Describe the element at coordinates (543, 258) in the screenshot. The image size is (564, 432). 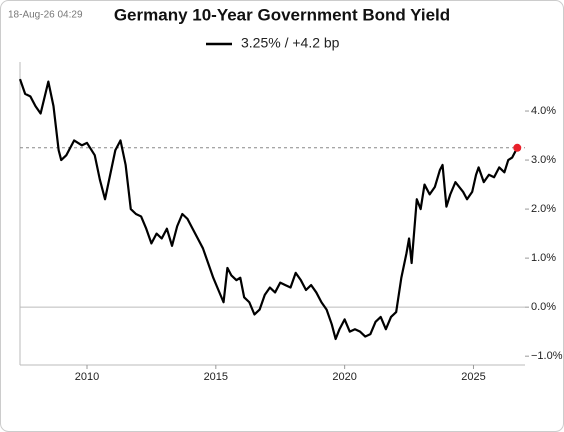
I see `y-tick-label: 1.0%` at that location.